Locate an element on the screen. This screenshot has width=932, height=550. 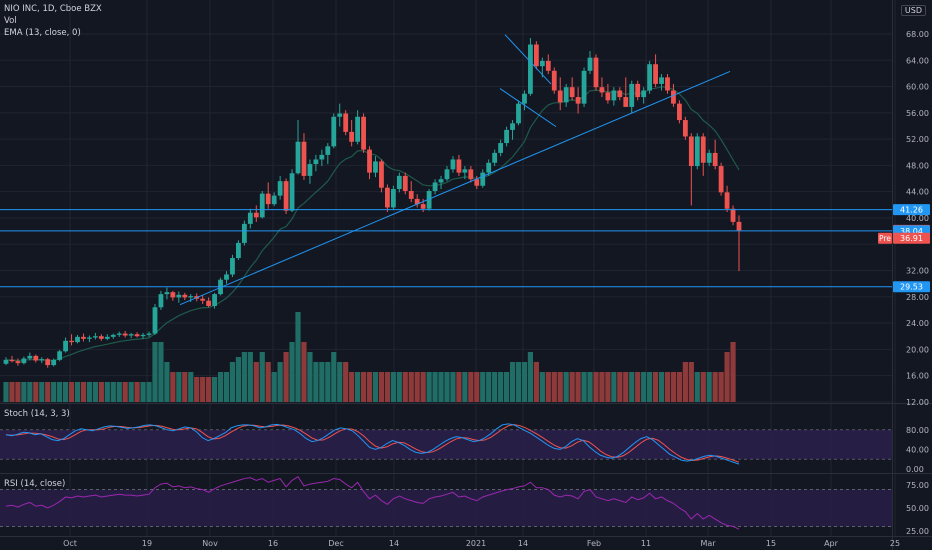
price-label-text: 36.91 is located at coordinates (911, 238).